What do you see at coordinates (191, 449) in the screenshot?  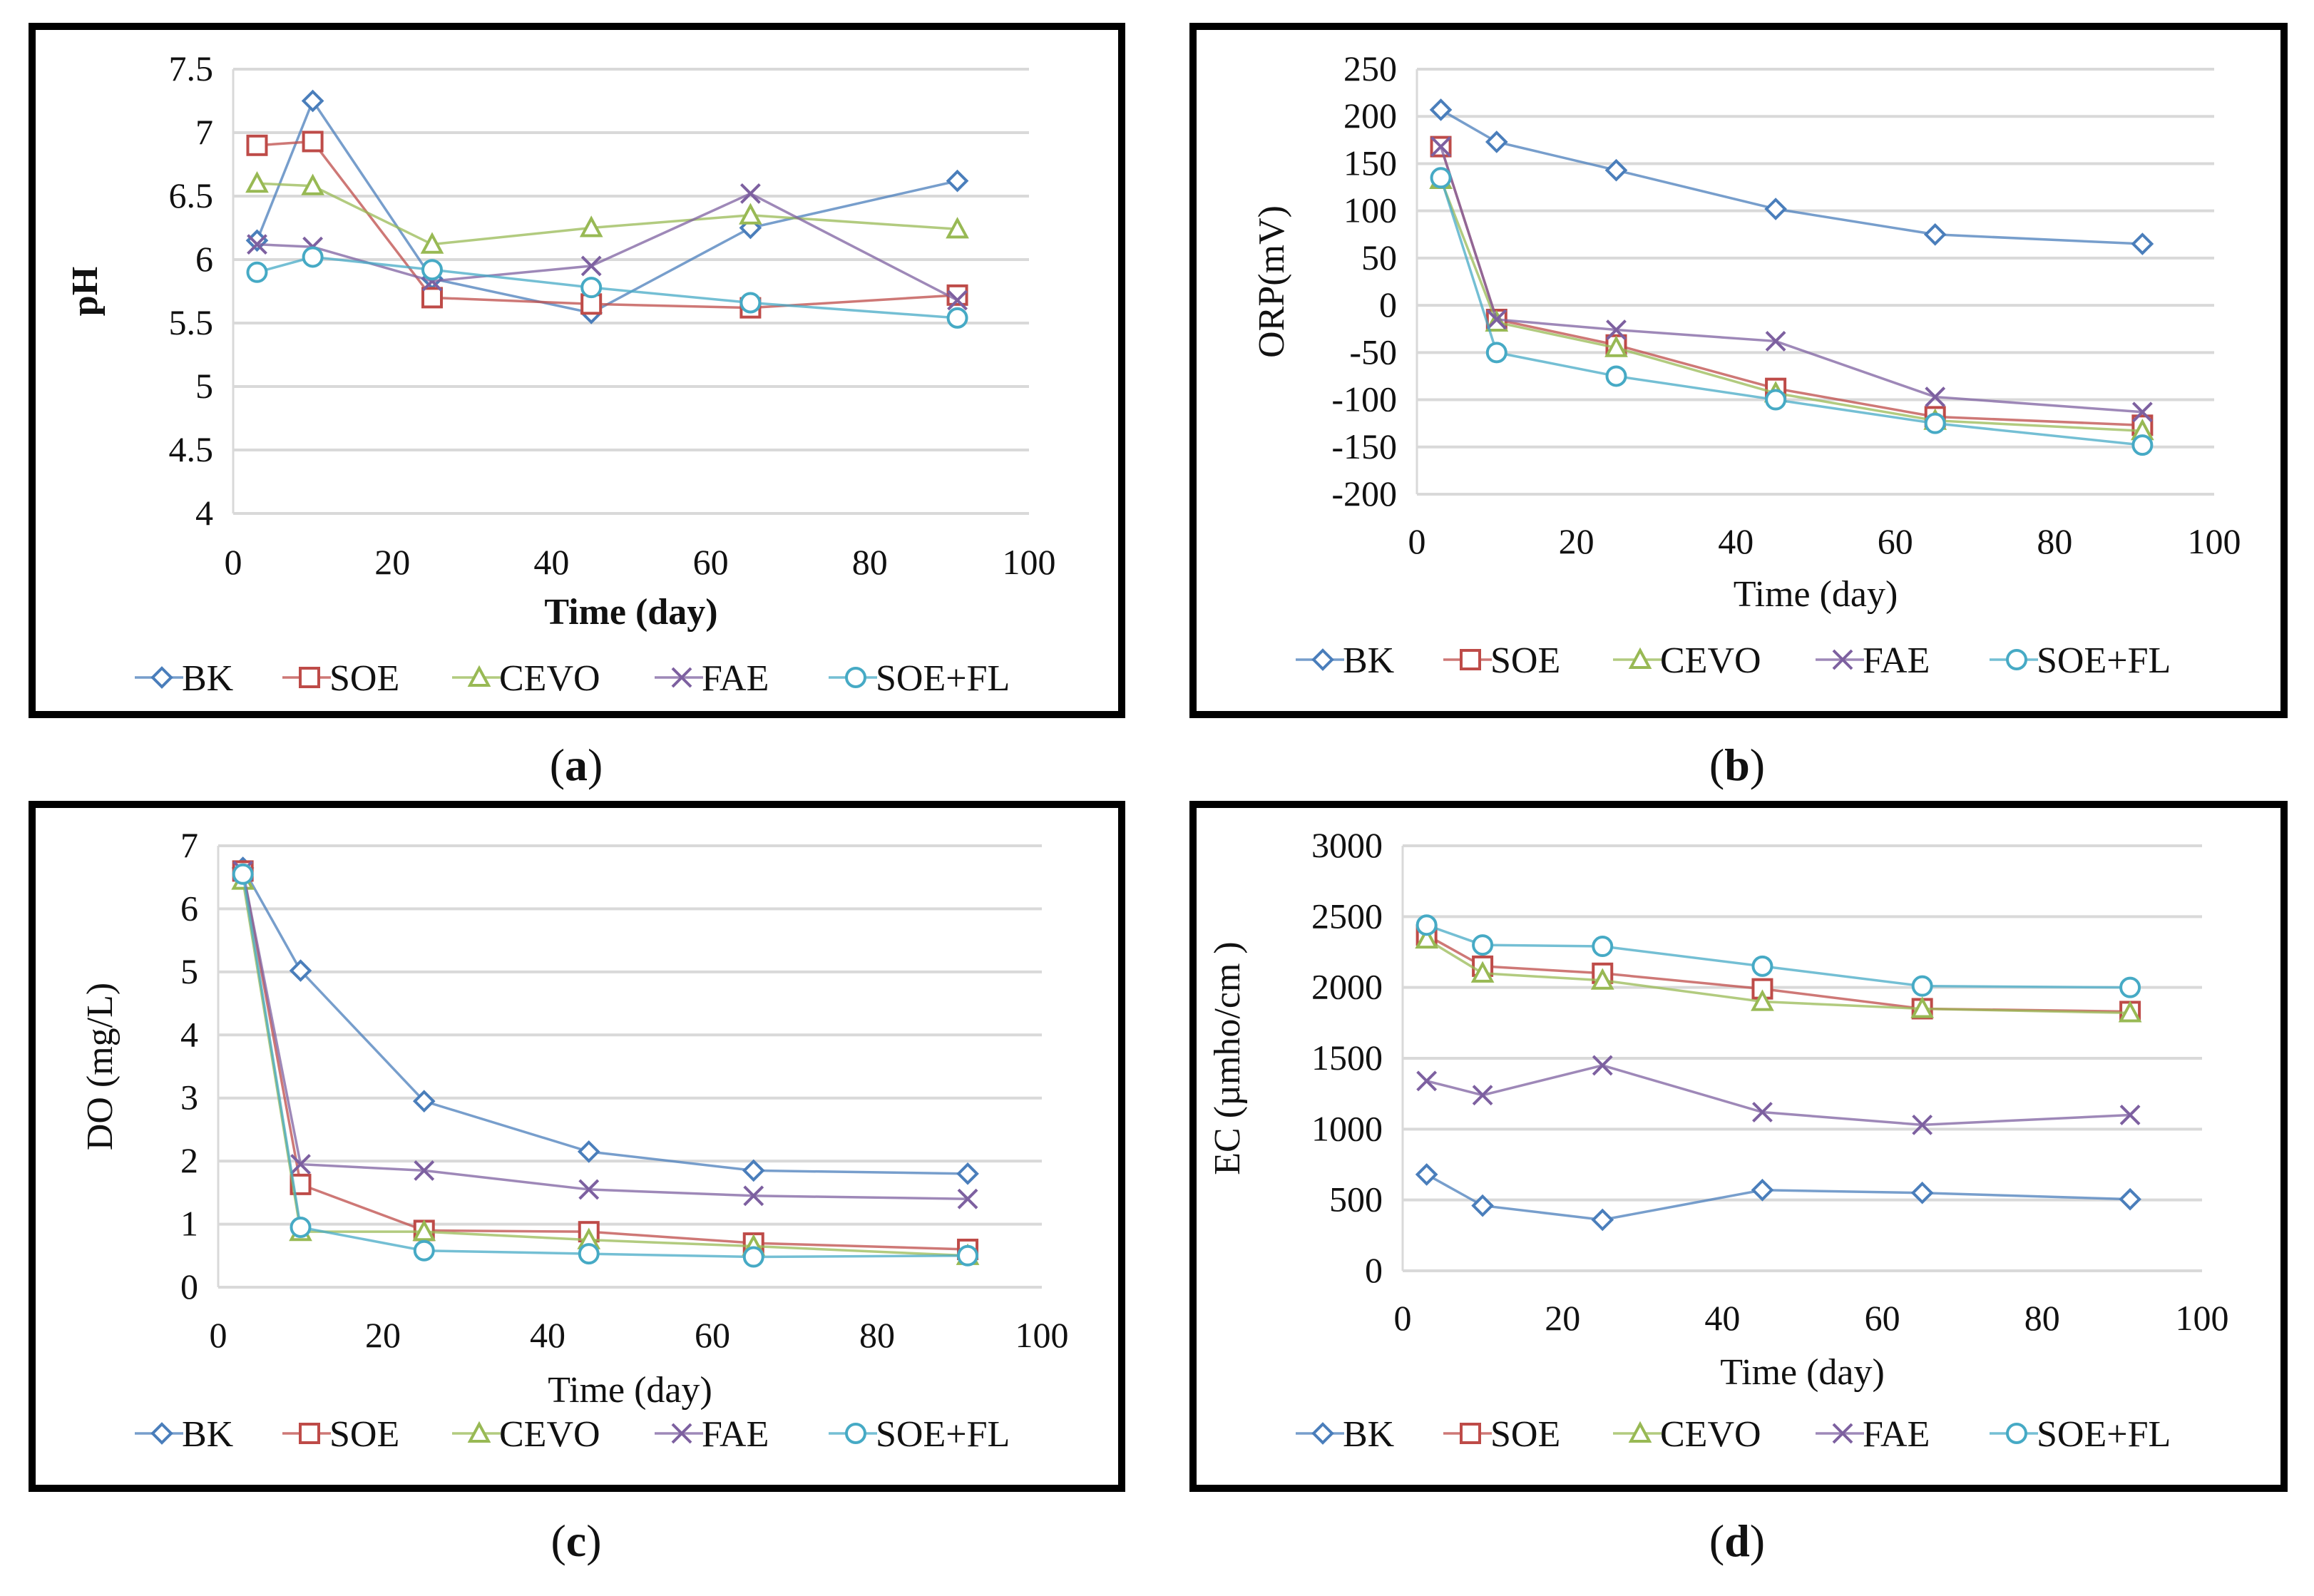 I see `y-tick-label: 4.5` at bounding box center [191, 449].